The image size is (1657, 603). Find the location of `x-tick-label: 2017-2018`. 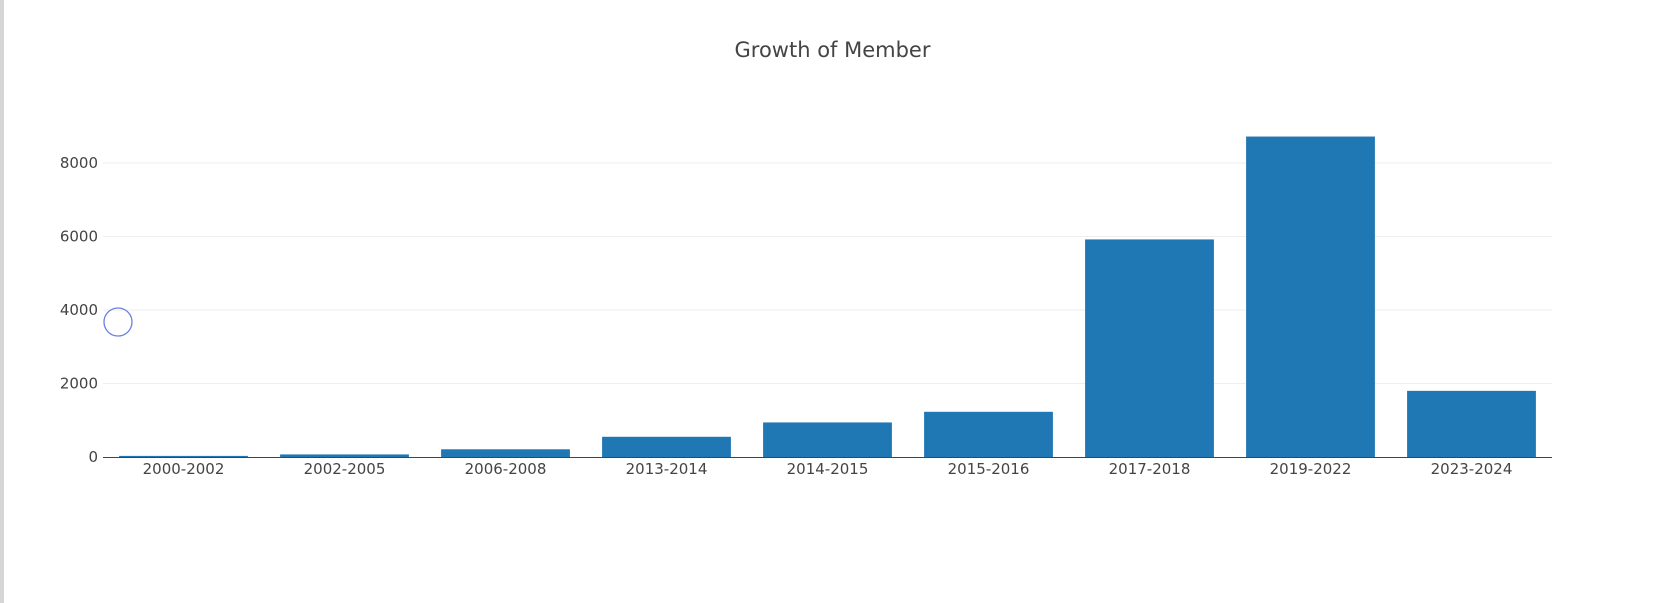

x-tick-label: 2017-2018 is located at coordinates (1150, 469).